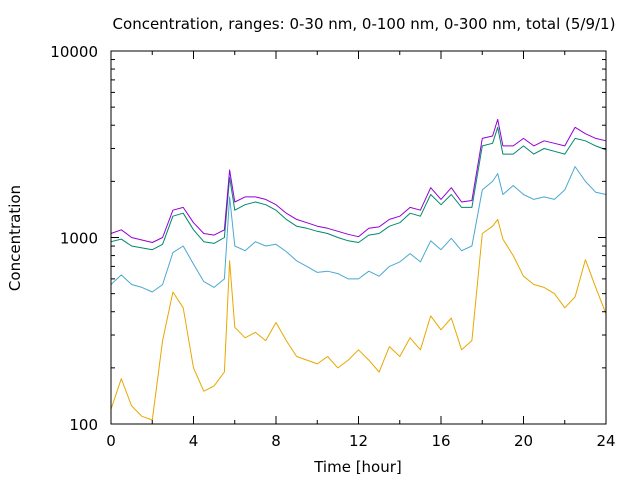  What do you see at coordinates (440, 441) in the screenshot?
I see `x-tick-label: 16` at bounding box center [440, 441].